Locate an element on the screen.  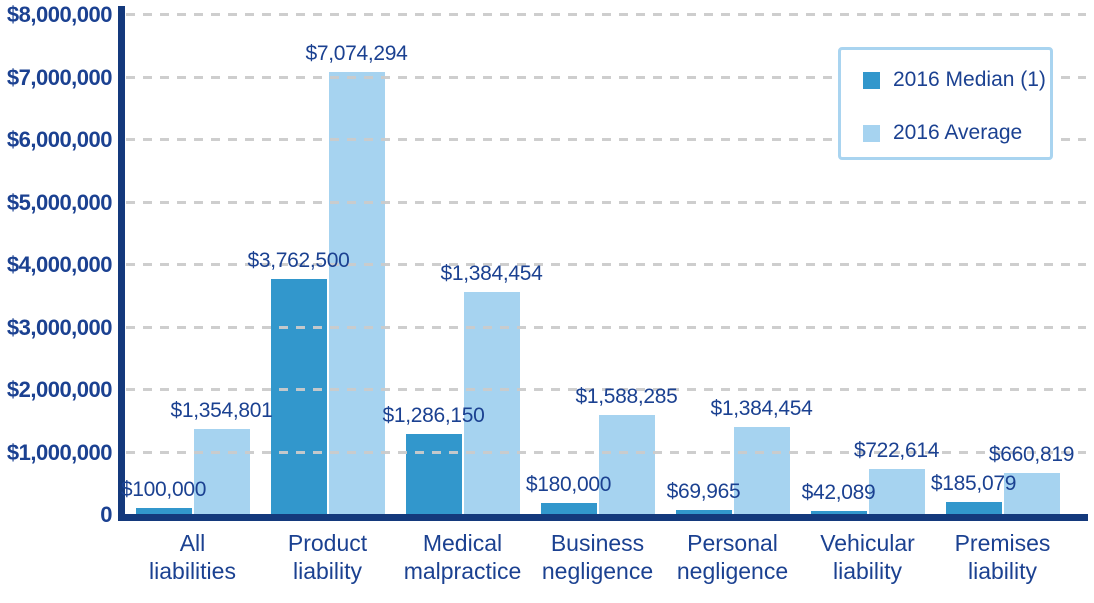
x-axis-category-label: All liabilities is located at coordinates (192, 557).